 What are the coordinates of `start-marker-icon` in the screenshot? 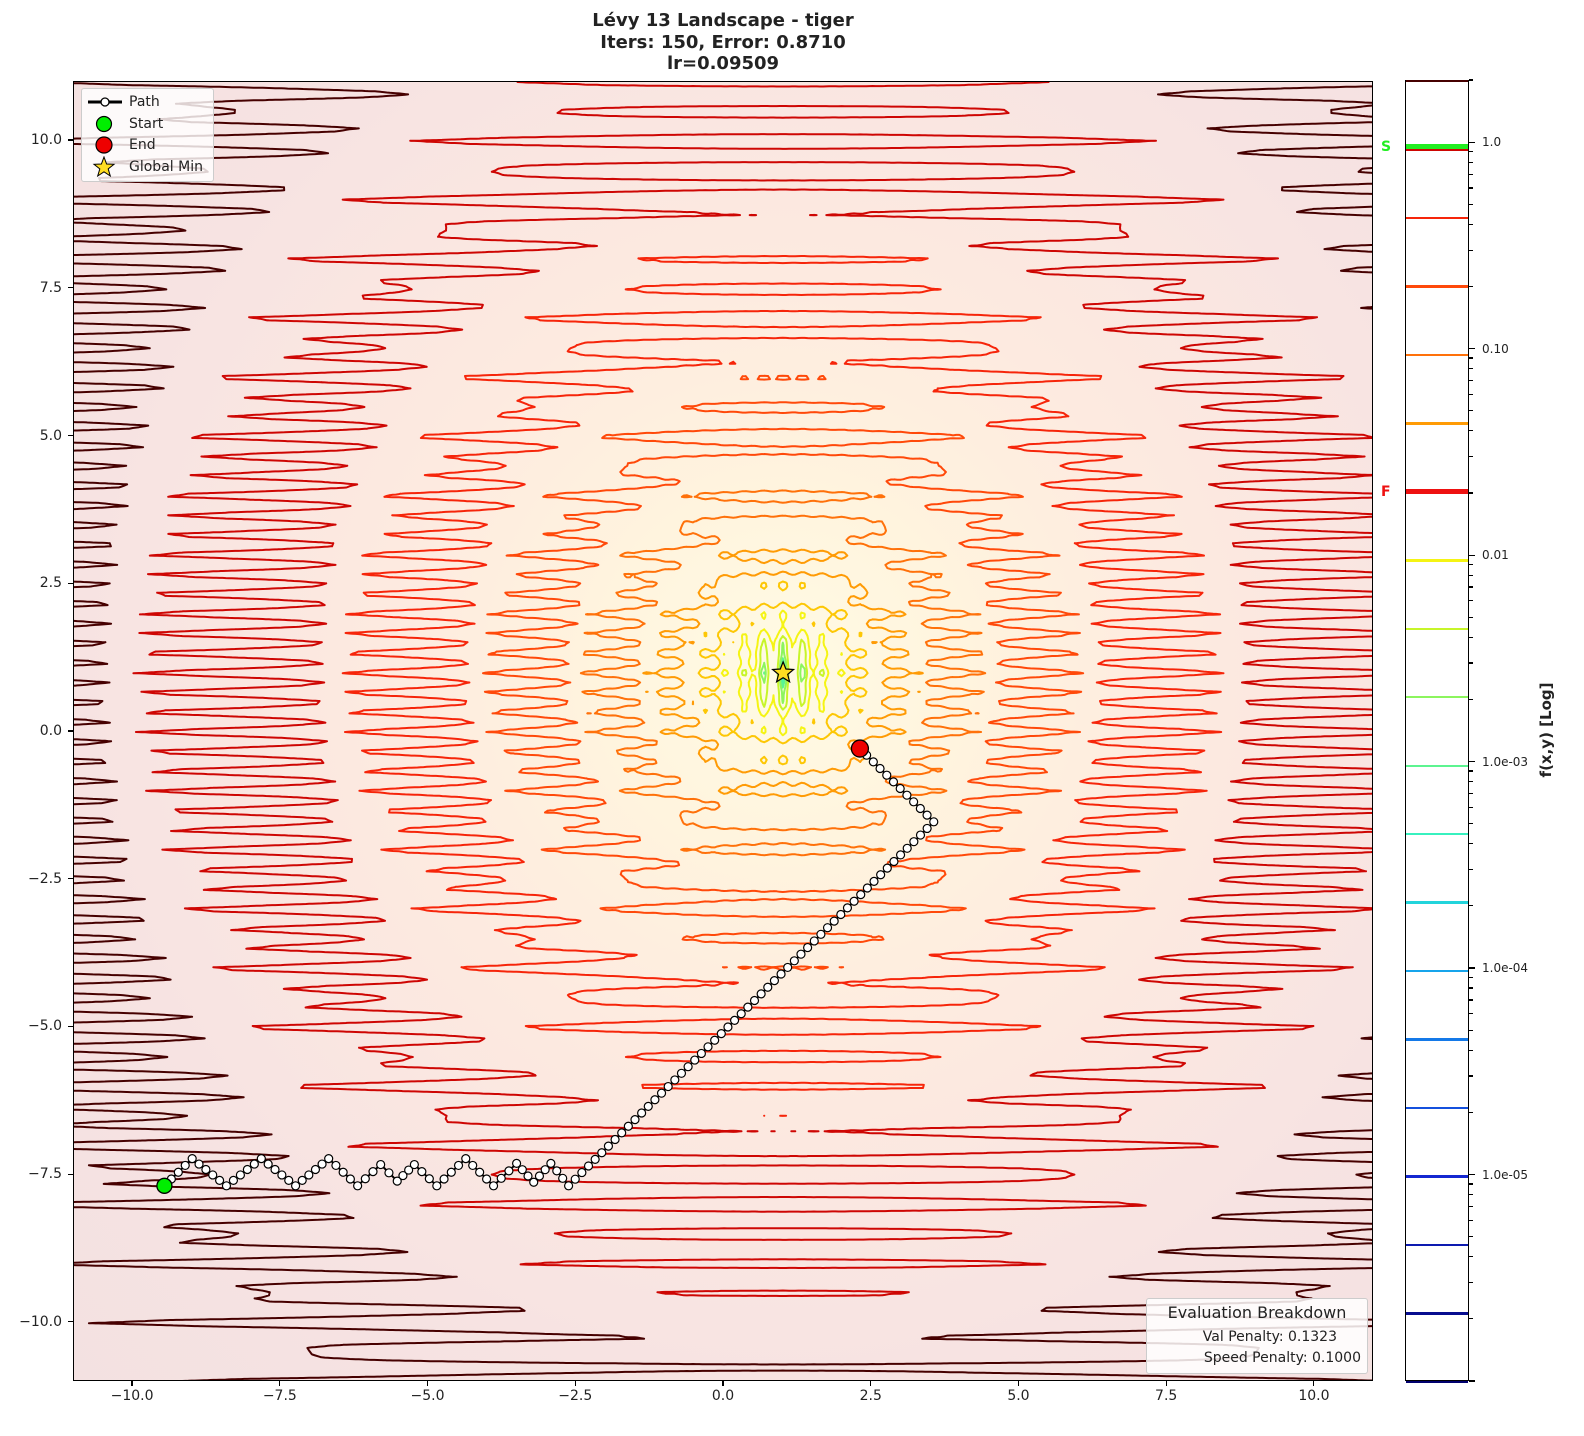 It's located at (104, 124).